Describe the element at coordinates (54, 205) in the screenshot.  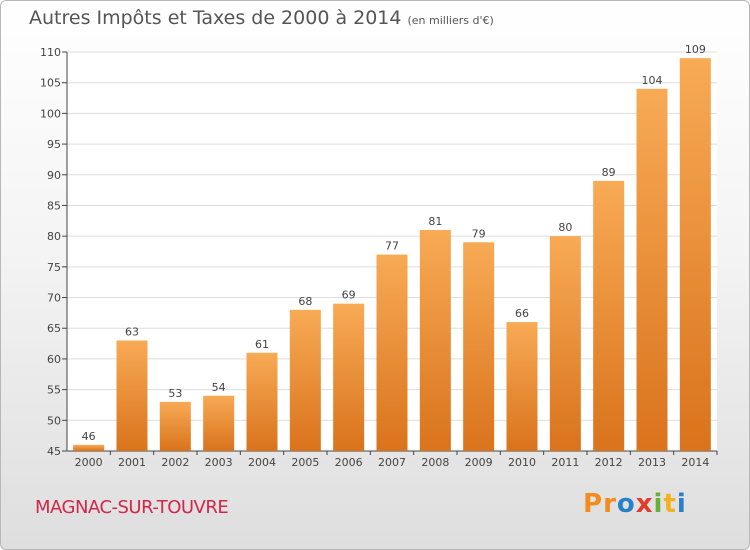
I see `y-tick-label: 85` at that location.